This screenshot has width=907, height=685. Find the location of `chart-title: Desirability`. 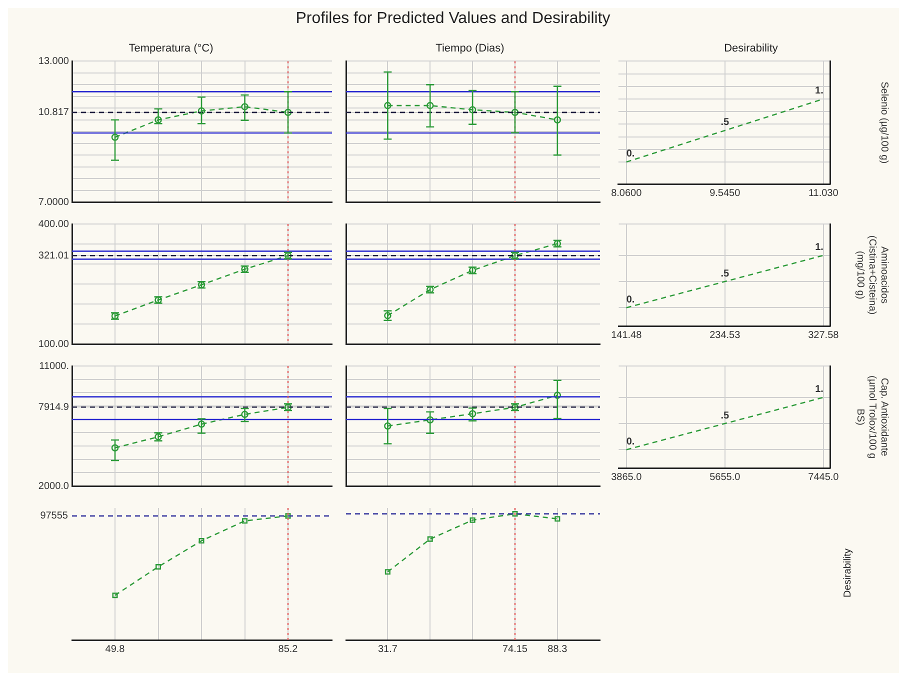

chart-title: Desirability is located at coordinates (751, 48).